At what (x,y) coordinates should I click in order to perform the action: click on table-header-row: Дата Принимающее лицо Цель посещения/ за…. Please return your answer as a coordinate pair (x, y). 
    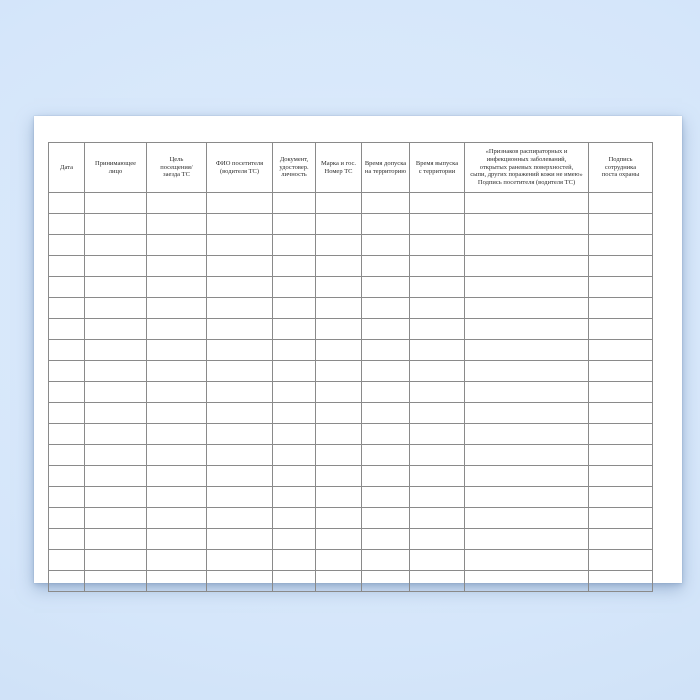
    Looking at the image, I should click on (350, 167).